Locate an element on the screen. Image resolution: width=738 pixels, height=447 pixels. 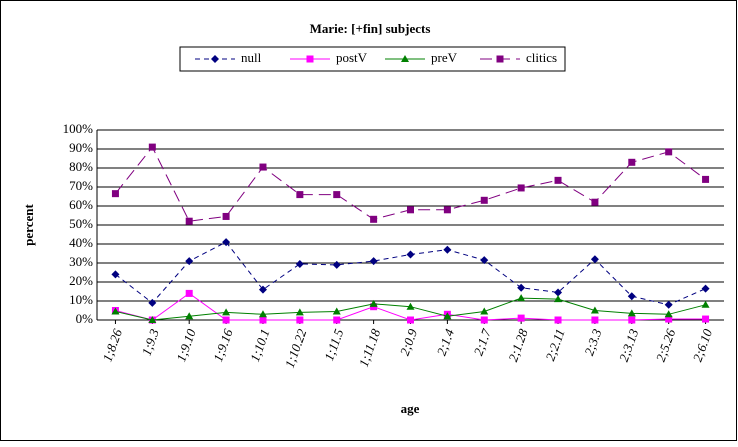
y-tick-label: 60% is located at coordinates (81, 204).